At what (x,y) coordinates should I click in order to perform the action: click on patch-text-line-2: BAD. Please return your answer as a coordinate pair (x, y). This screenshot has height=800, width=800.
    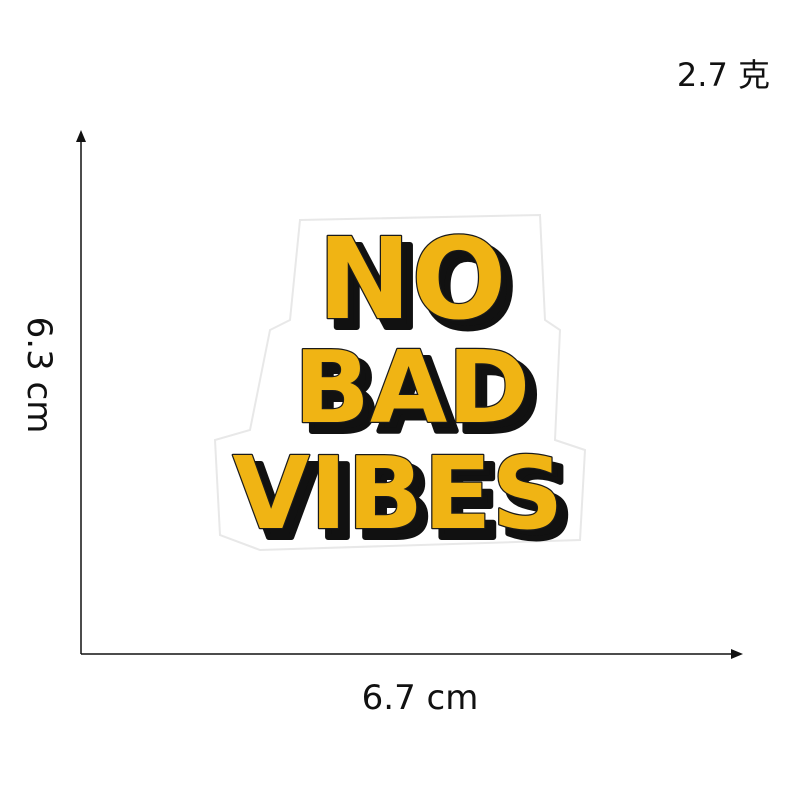
    Looking at the image, I should click on (412, 387).